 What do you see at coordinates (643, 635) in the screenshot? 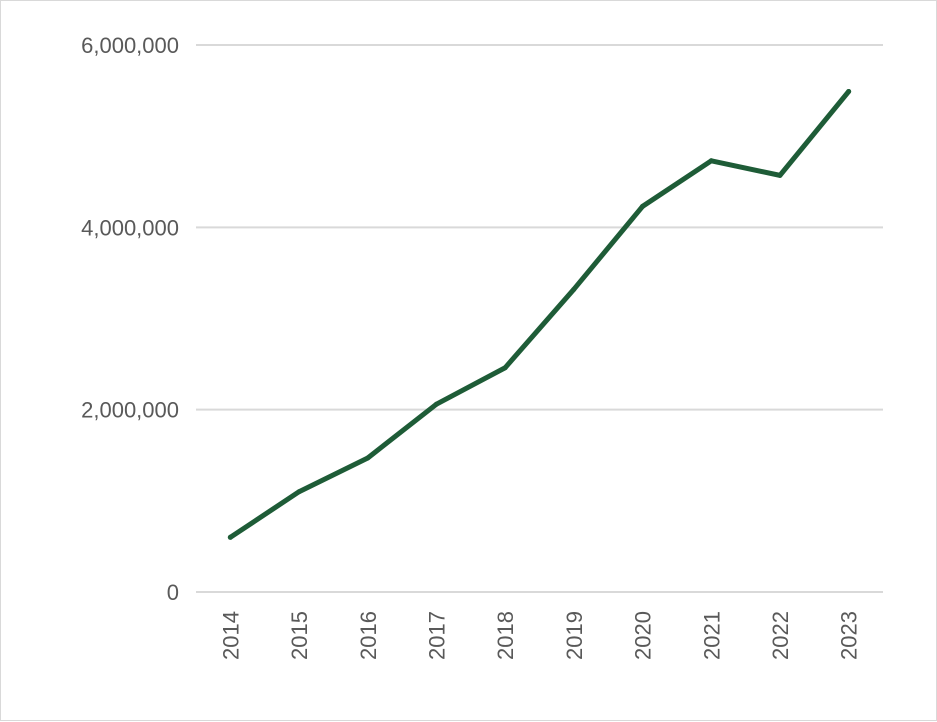
I see `x-tick-label: 2020` at bounding box center [643, 635].